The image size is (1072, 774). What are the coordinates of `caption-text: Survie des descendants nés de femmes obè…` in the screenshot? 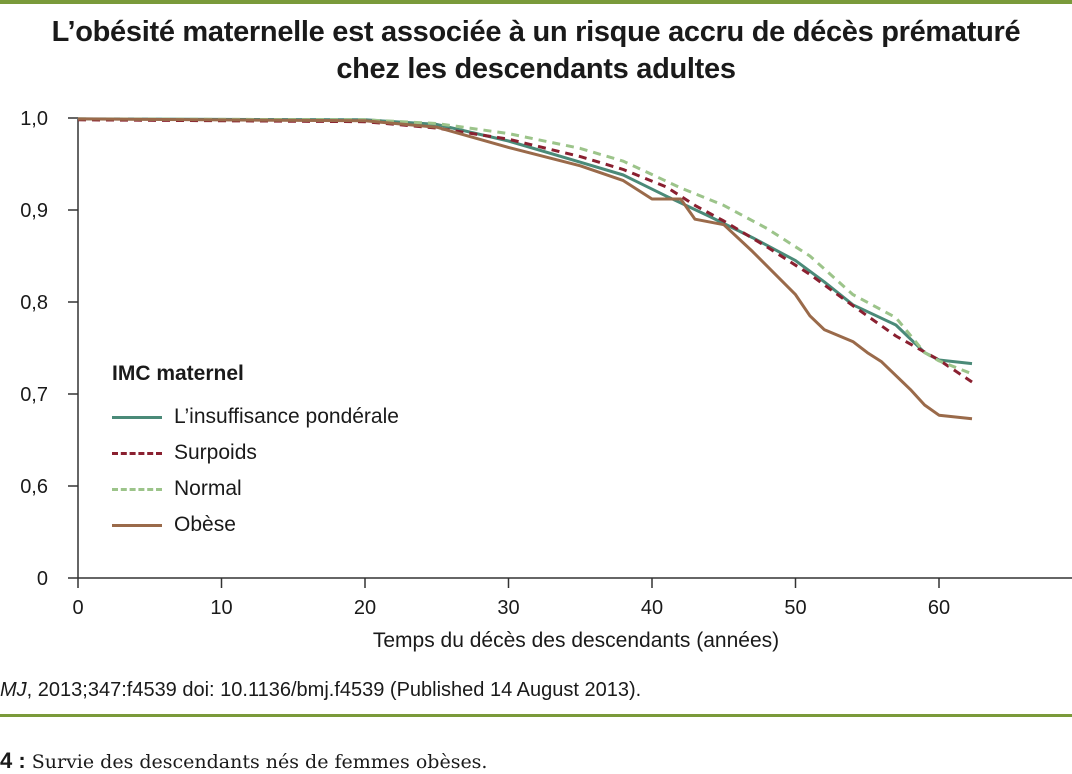 It's located at (256, 762).